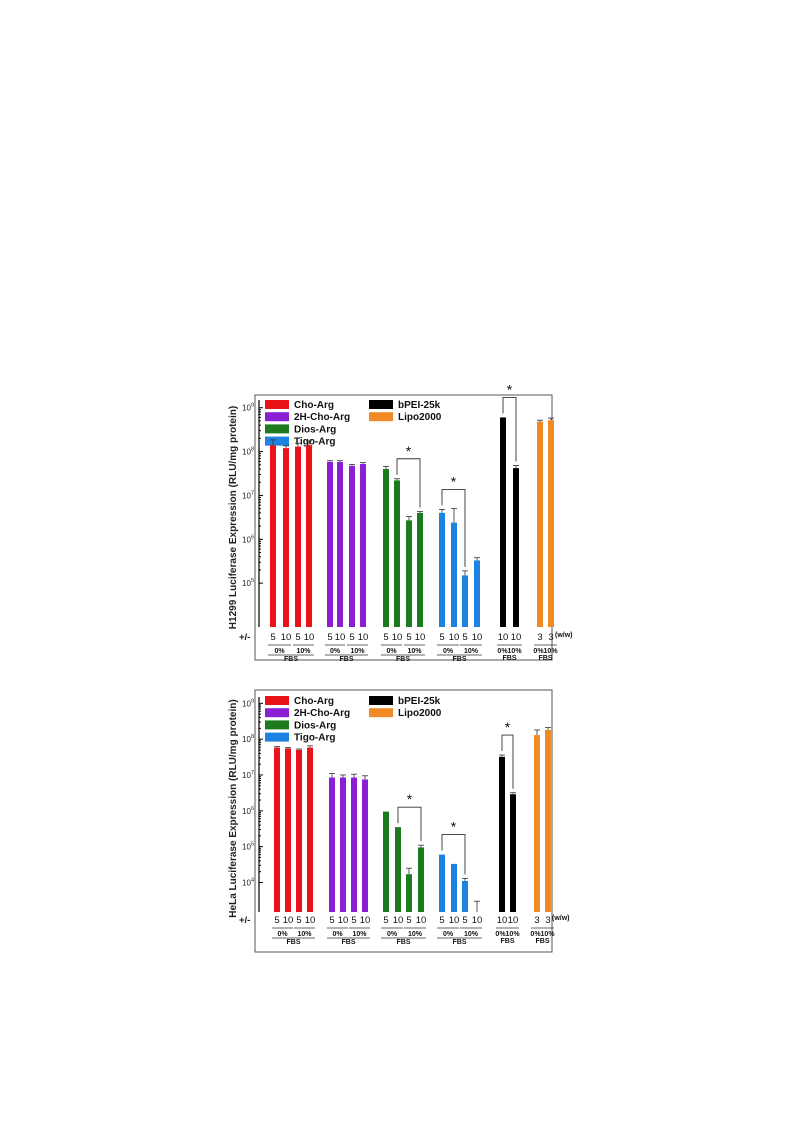 The image size is (793, 1121). What do you see at coordinates (314, 442) in the screenshot?
I see `legend-label: Tigo-Arg` at bounding box center [314, 442].